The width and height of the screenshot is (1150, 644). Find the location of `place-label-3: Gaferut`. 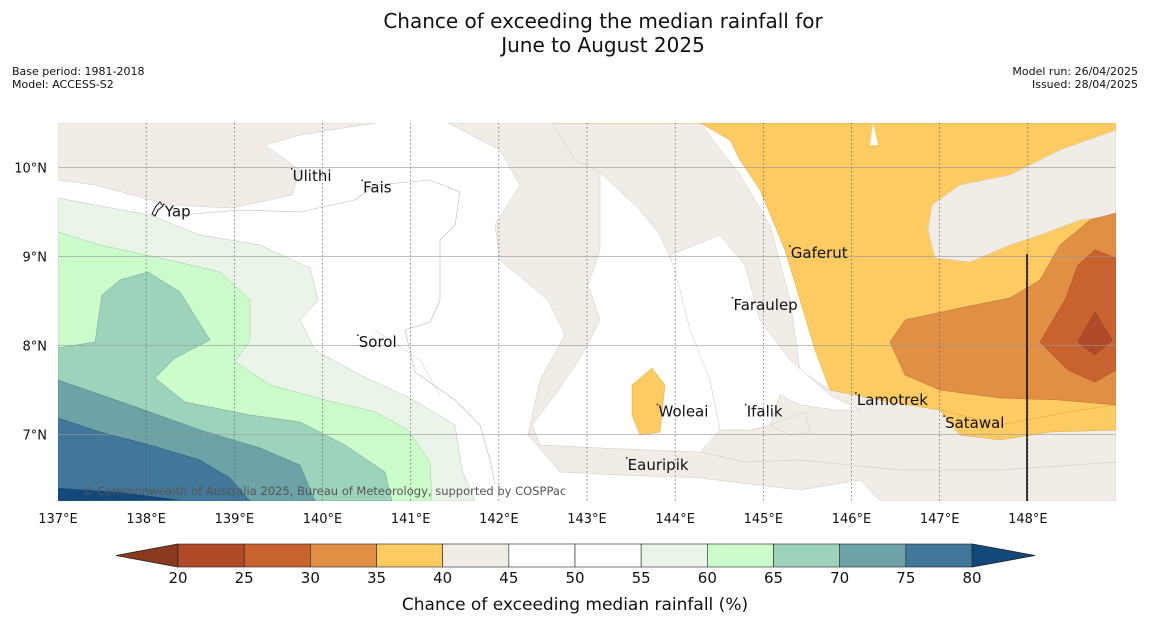

place-label-3: Gaferut is located at coordinates (819, 253).